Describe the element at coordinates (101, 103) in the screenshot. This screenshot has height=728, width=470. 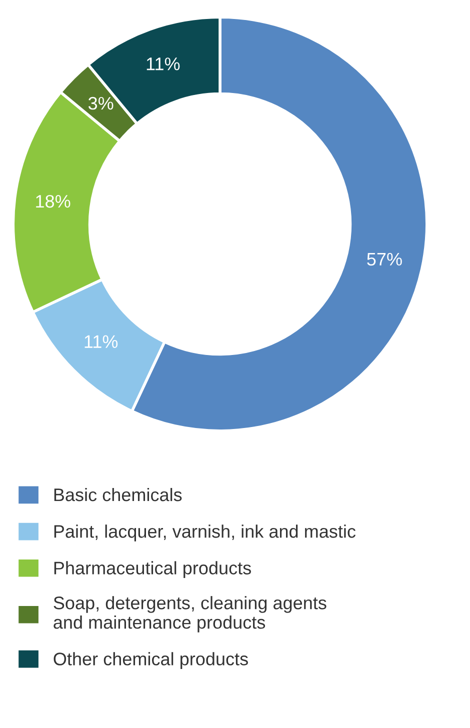
I see `data-label: 3%` at that location.